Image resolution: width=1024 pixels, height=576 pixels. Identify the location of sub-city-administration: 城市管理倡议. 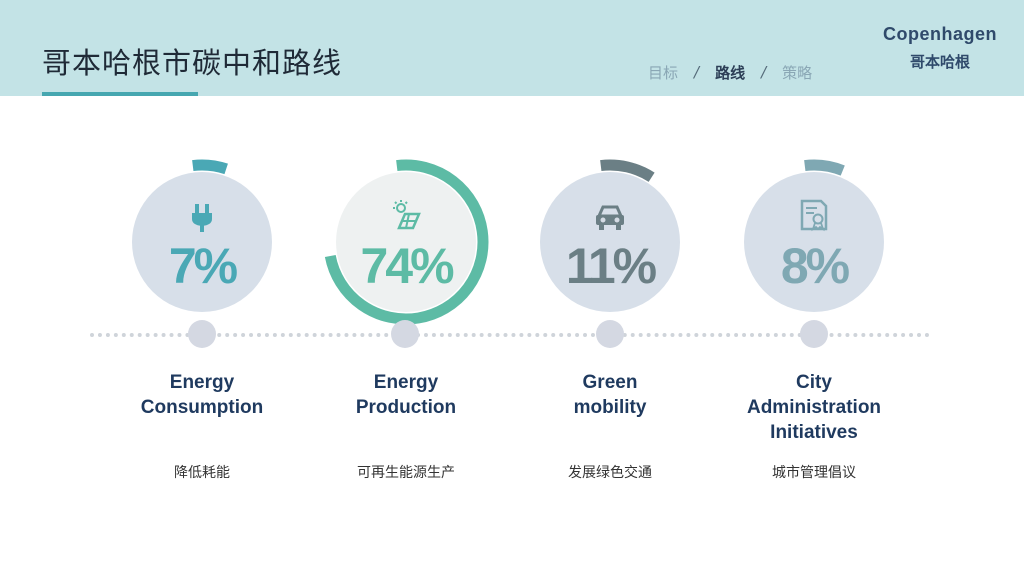
(814, 473).